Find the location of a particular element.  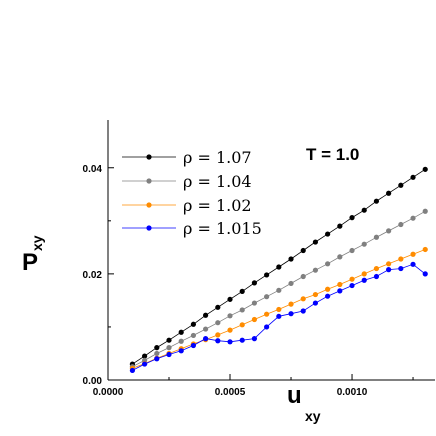

y-tick-label: 0.04 is located at coordinates (93, 169).